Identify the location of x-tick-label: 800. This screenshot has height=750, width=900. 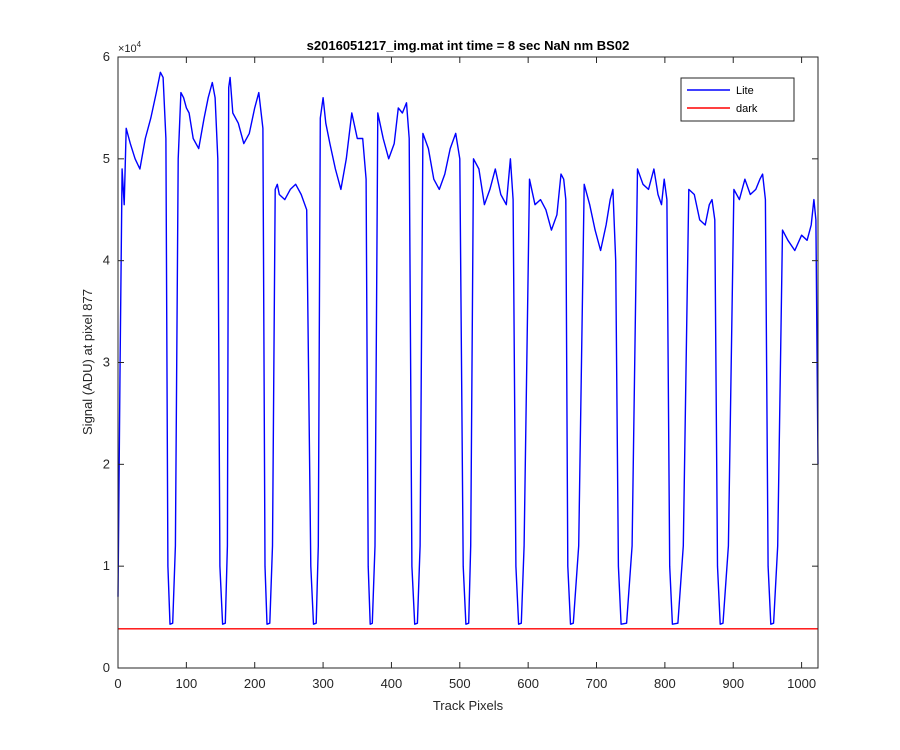
(665, 683).